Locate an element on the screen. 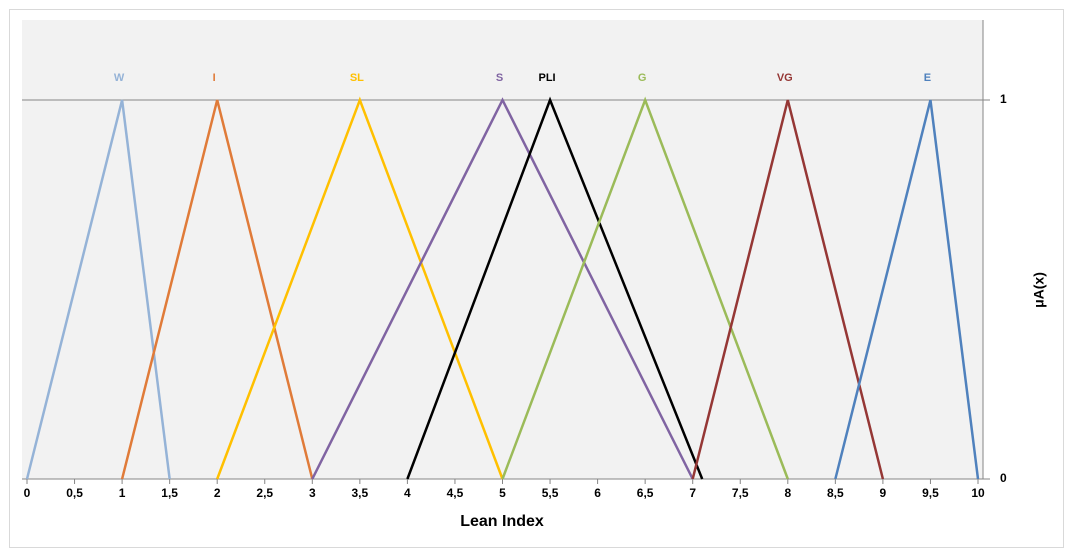 This screenshot has height=556, width=1074. x-tick-label: 2,5 is located at coordinates (264, 493).